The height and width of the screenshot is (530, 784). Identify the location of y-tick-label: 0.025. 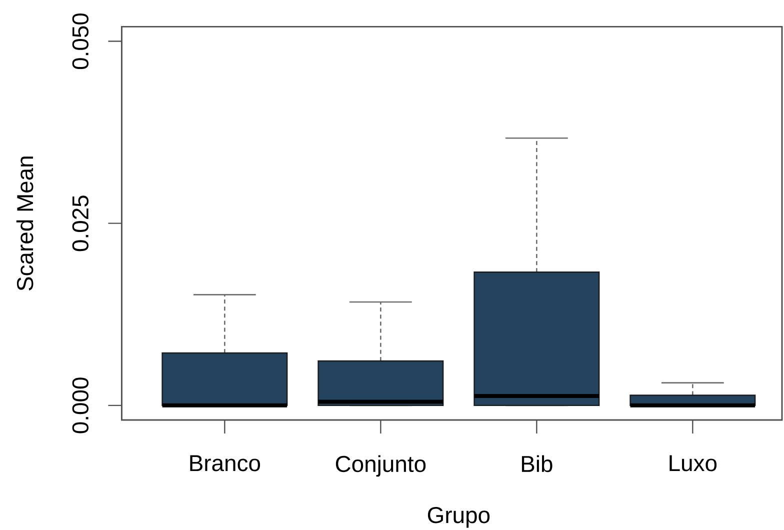
(80, 224).